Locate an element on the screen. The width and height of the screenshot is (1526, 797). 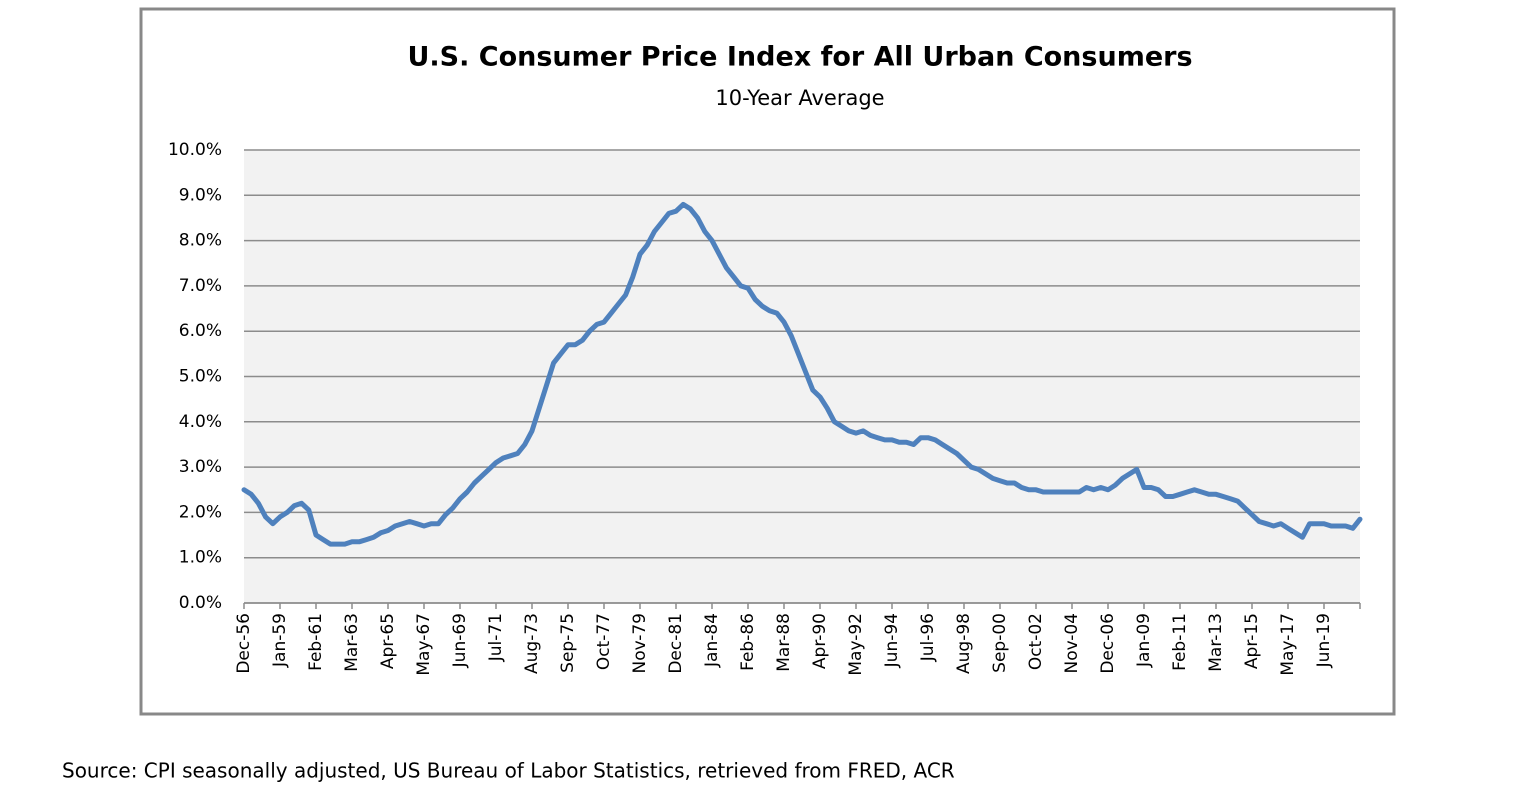
x-tick-label: Jun-69 is located at coordinates (460, 640).